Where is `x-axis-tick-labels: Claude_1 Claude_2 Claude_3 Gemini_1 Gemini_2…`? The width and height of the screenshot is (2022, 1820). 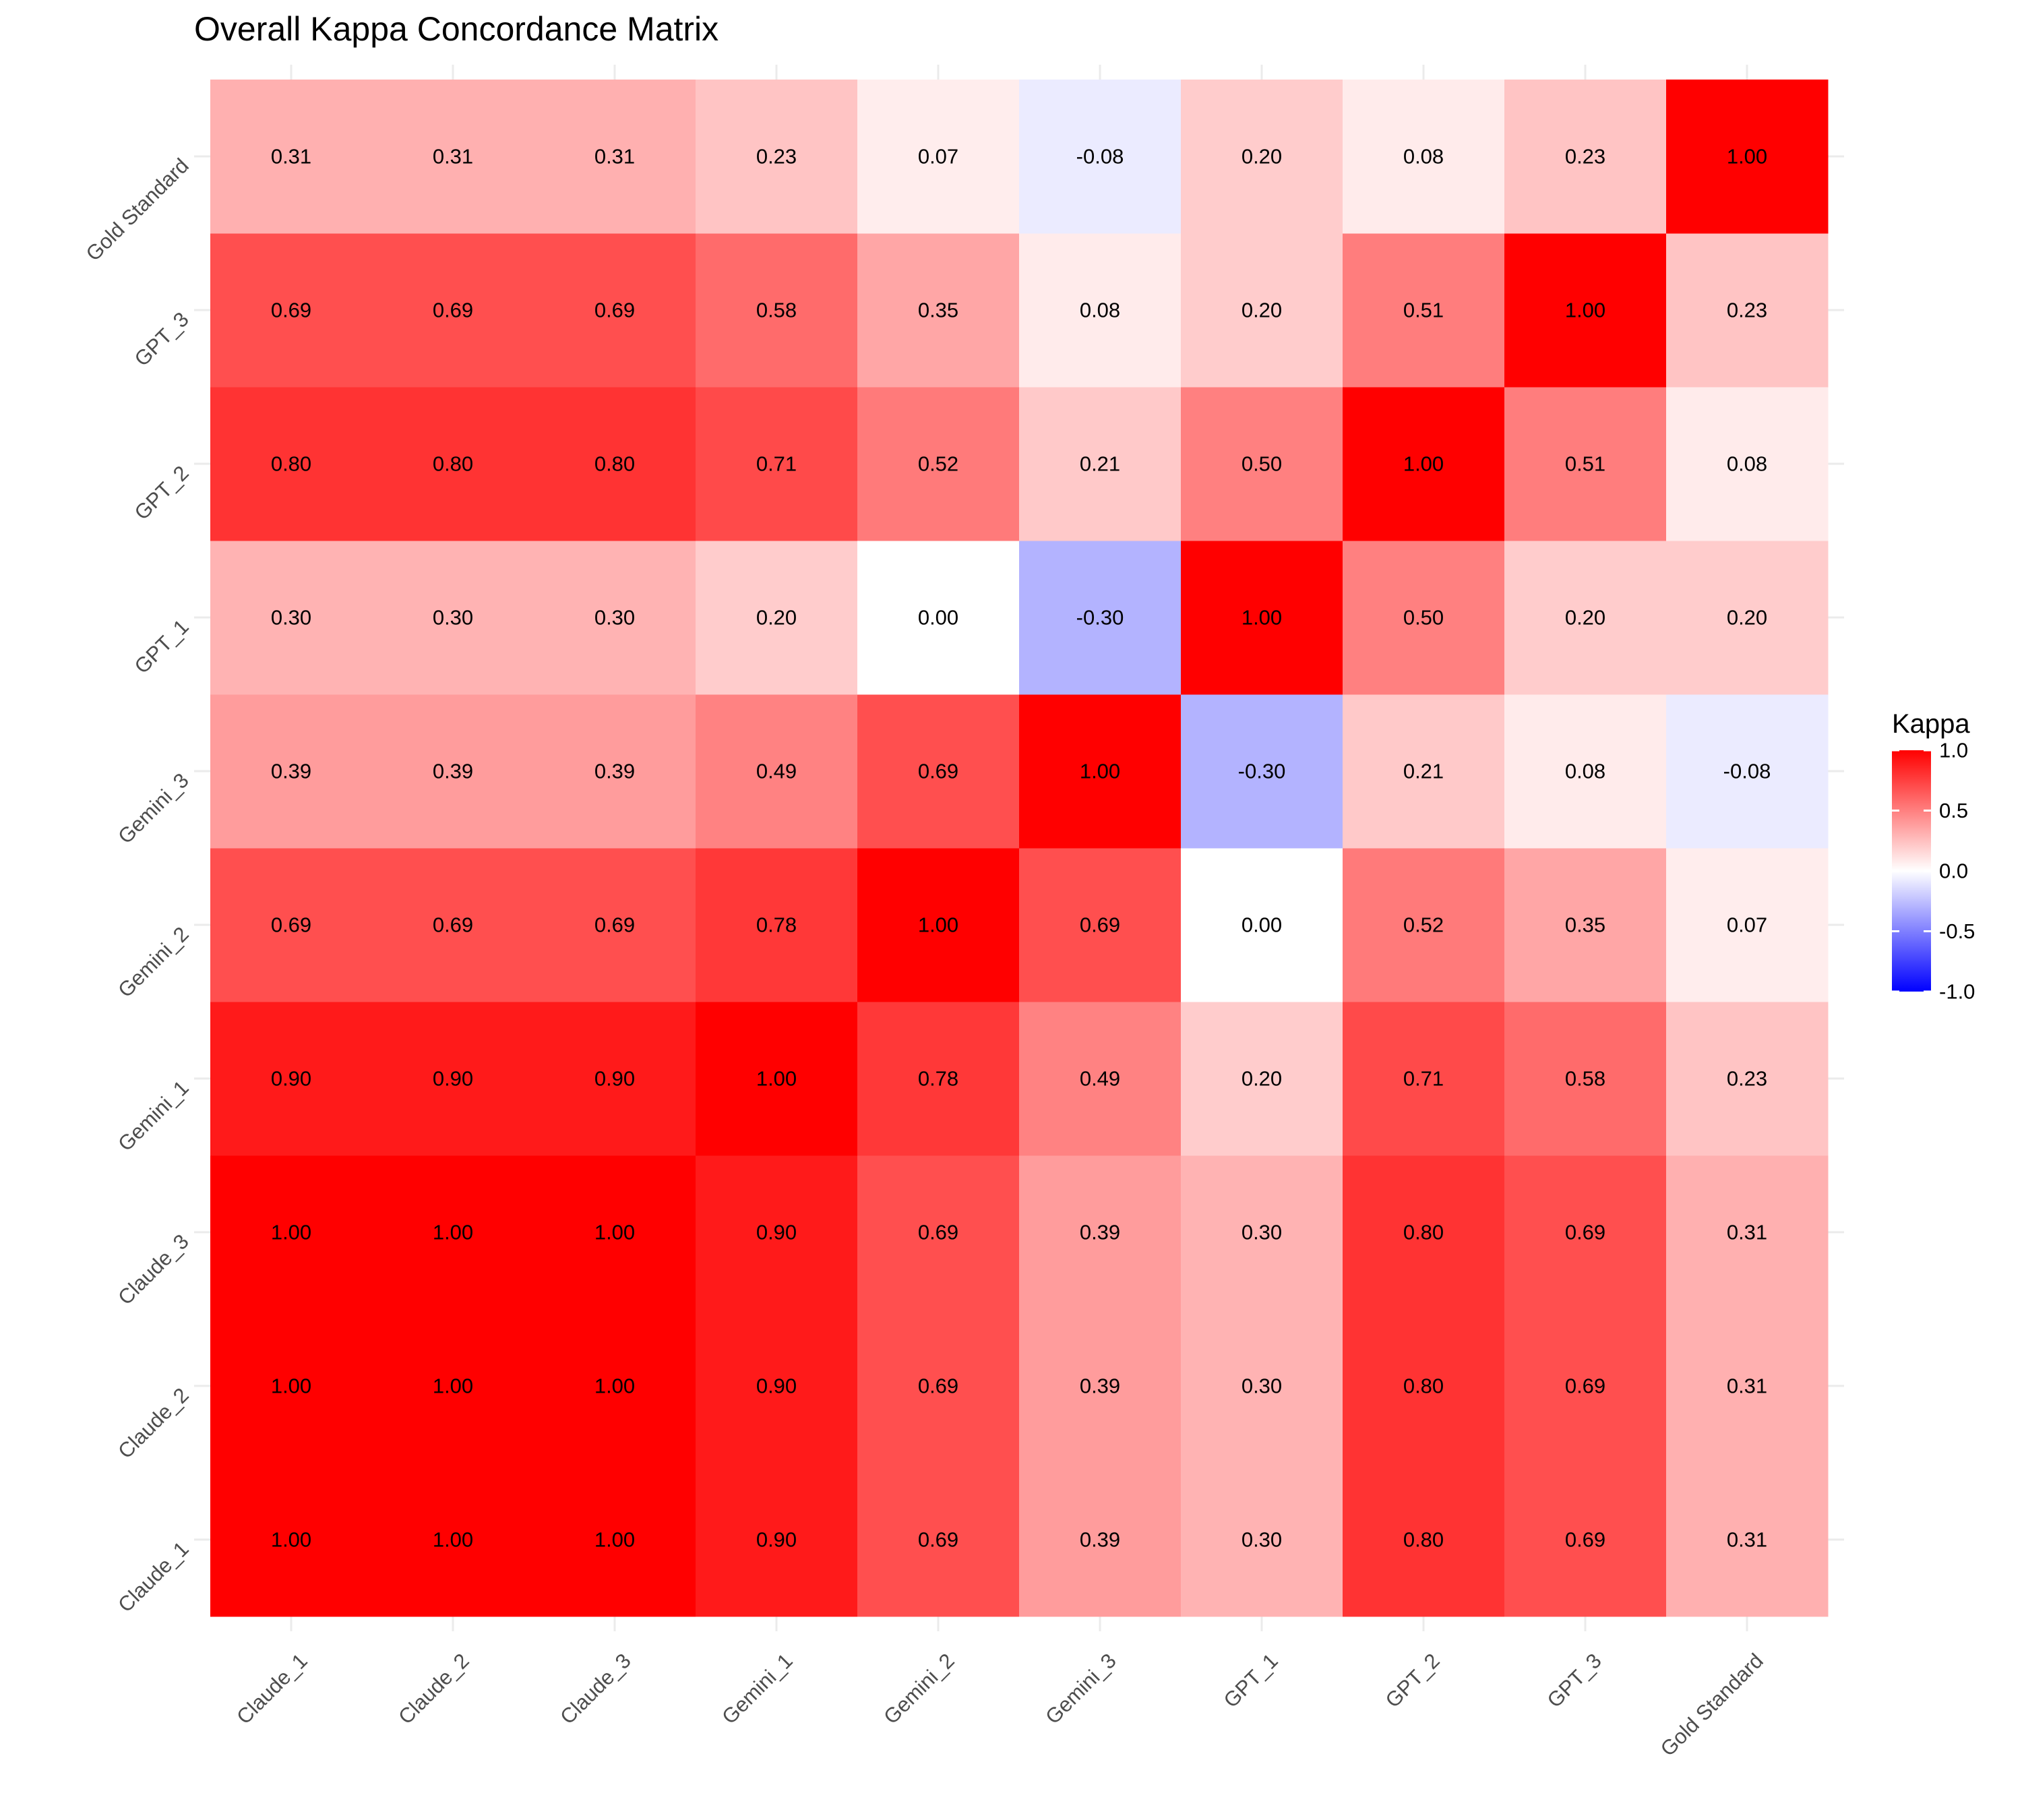 x-axis-tick-labels: Claude_1 Claude_2 Claude_3 Gemini_1 Gemini_2… is located at coordinates (1000, 1705).